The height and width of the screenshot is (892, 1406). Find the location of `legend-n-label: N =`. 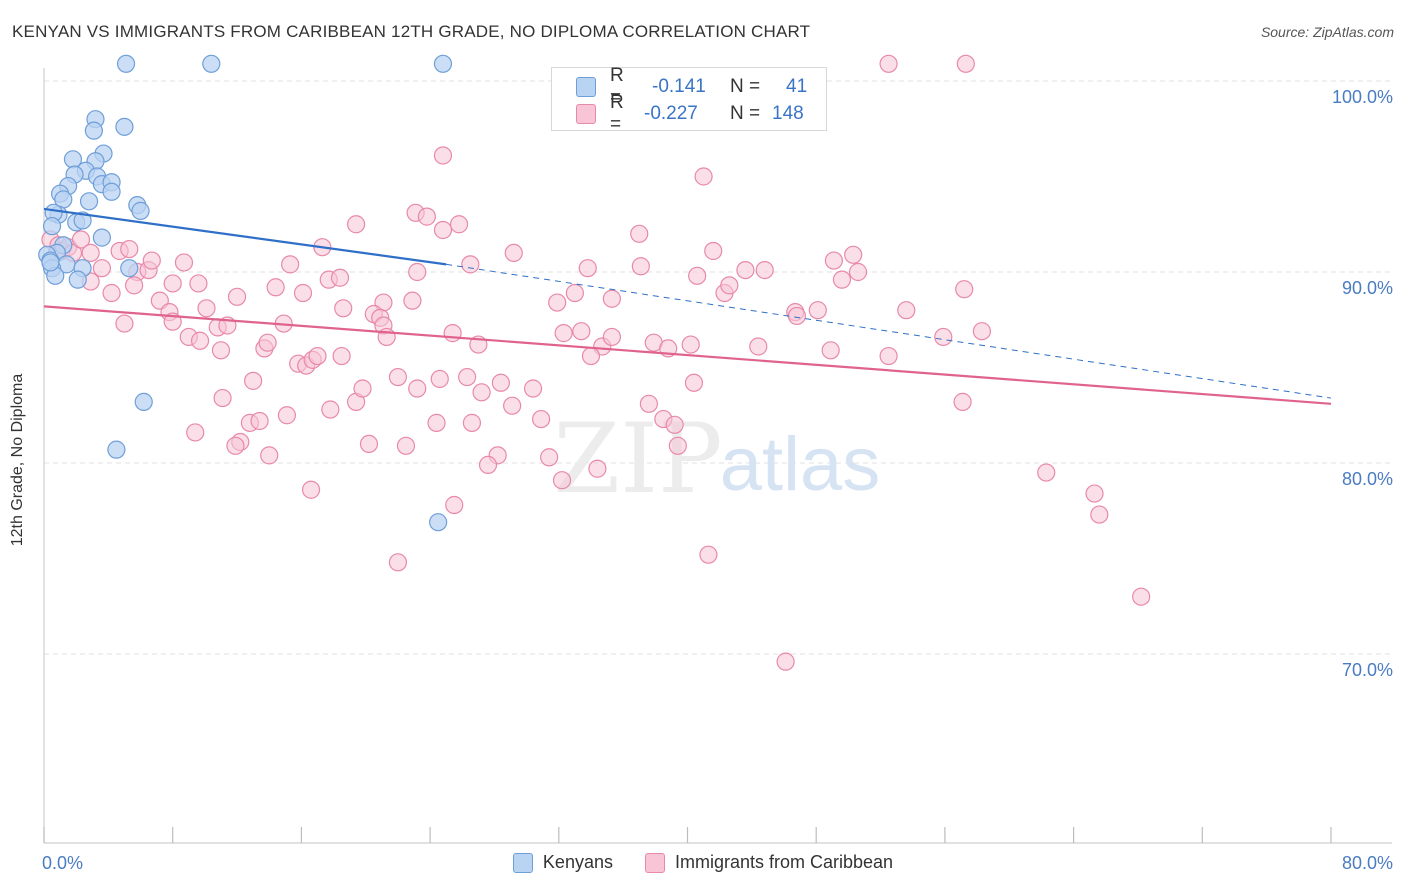

legend-n-label: N = is located at coordinates (745, 113).